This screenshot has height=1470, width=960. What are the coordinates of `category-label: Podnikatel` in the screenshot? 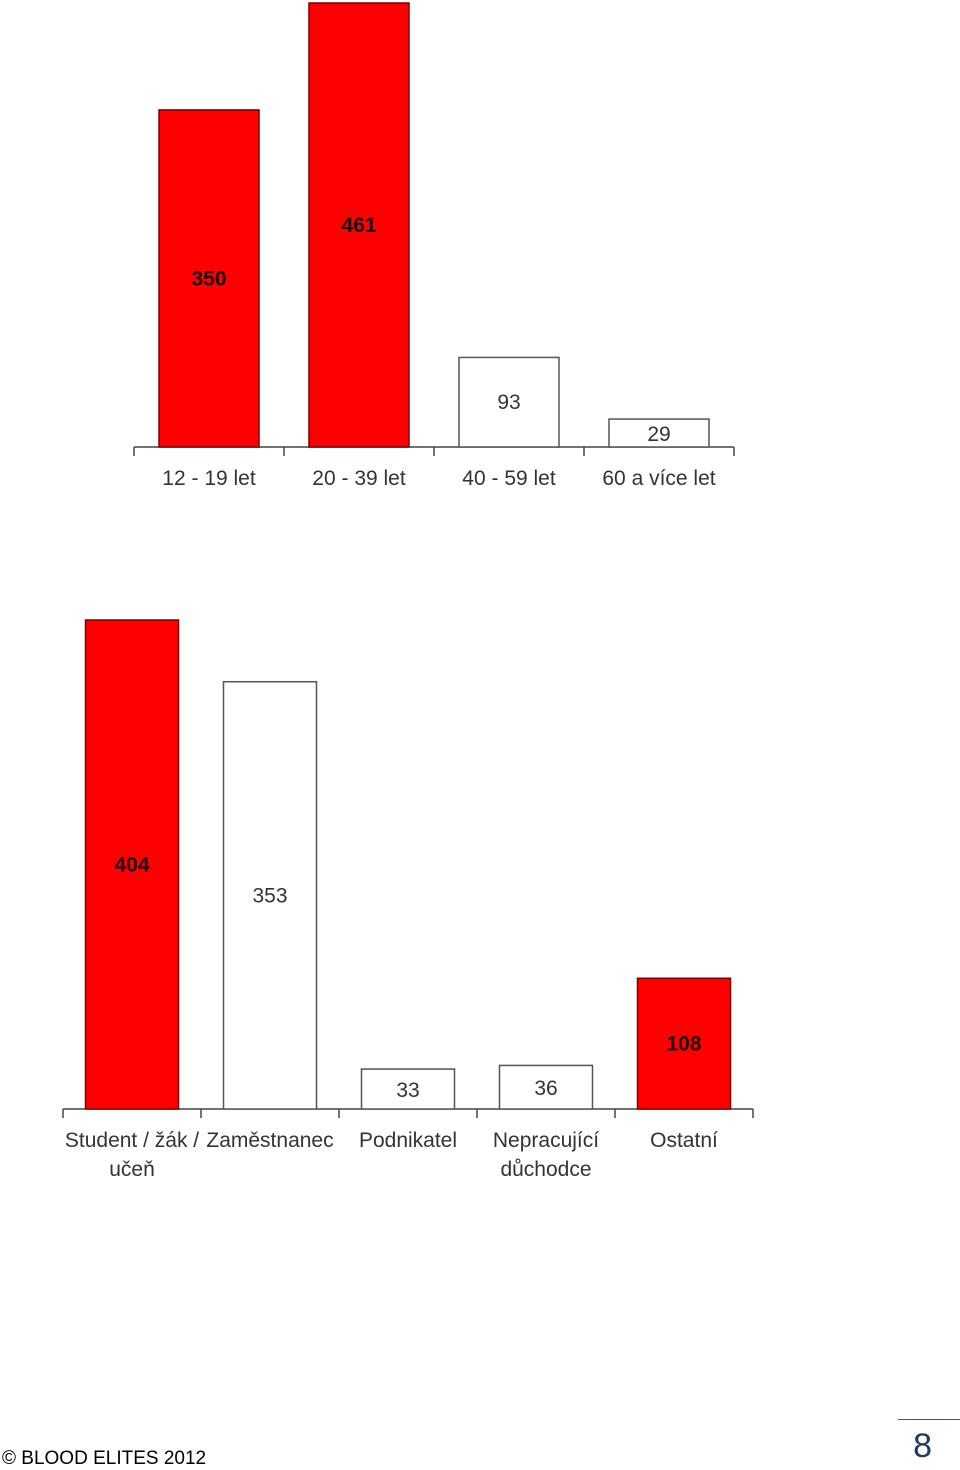 It's located at (408, 1140).